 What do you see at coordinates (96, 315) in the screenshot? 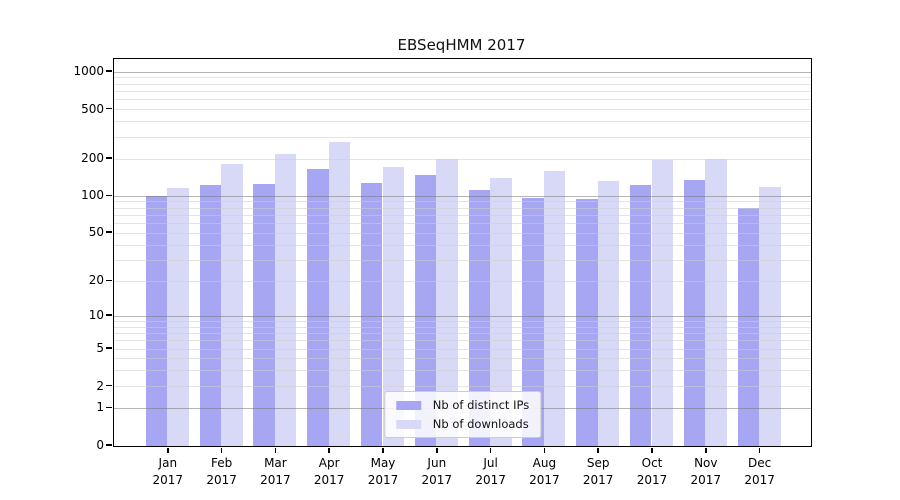
I see `y-axis-tick-label: 10` at bounding box center [96, 315].